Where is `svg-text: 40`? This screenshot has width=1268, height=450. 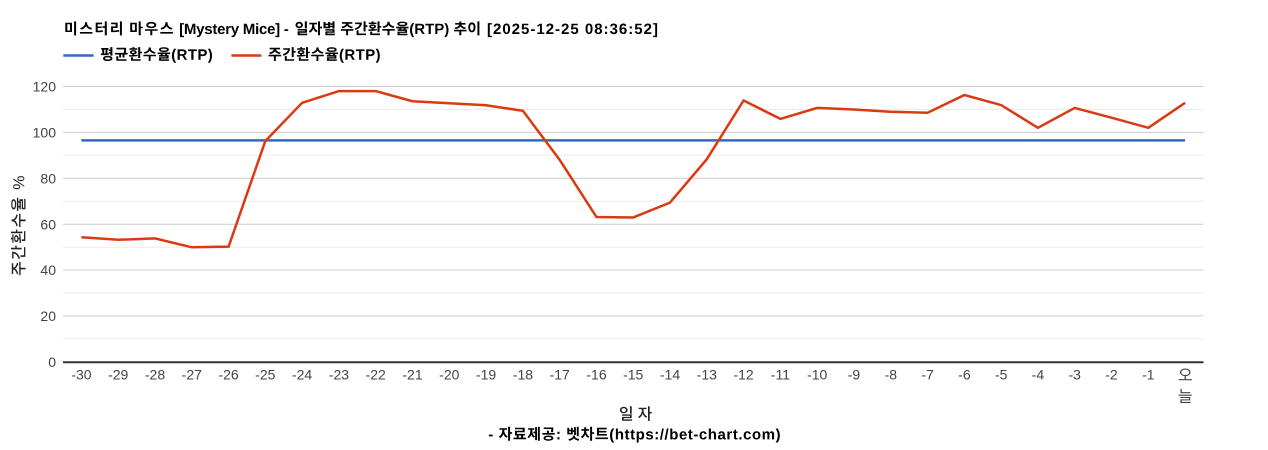 svg-text: 40 is located at coordinates (48, 270).